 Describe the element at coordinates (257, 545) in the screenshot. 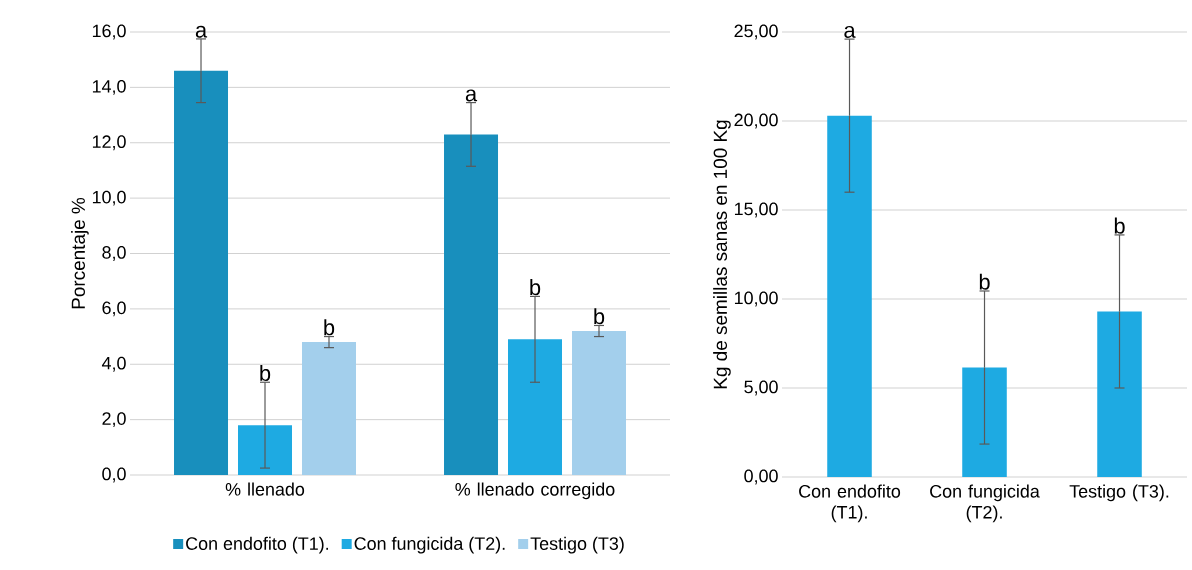

I see `legend-label: Con endofito (T1).` at that location.